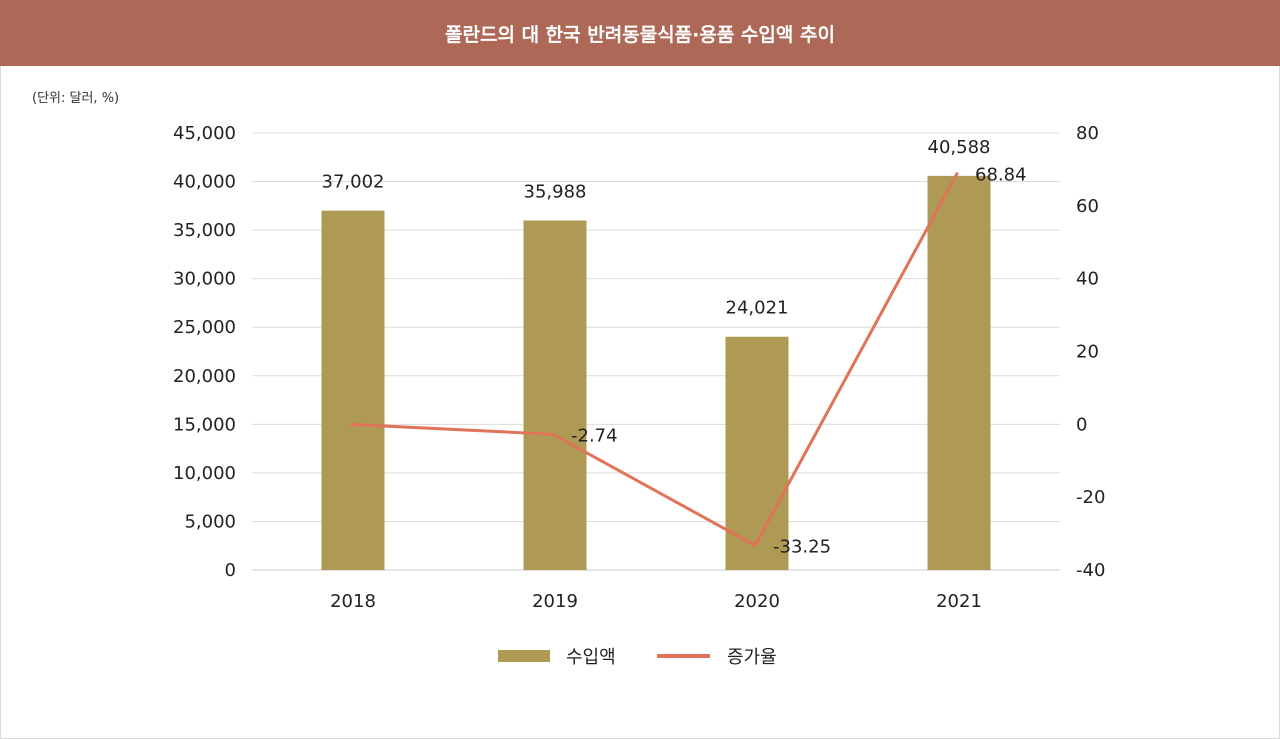  Describe the element at coordinates (656, 228) in the screenshot. I see `bar-data-labels: 37,002 35,988 24,021 40,588` at that location.